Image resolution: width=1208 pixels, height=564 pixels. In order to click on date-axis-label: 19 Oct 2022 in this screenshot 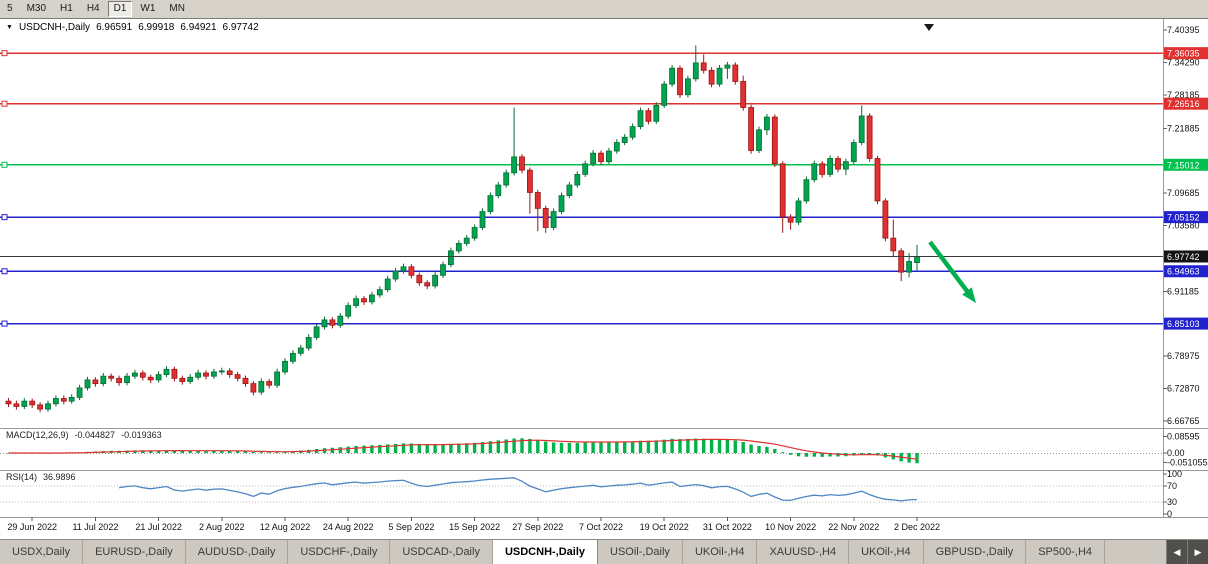, I will do `click(664, 527)`.